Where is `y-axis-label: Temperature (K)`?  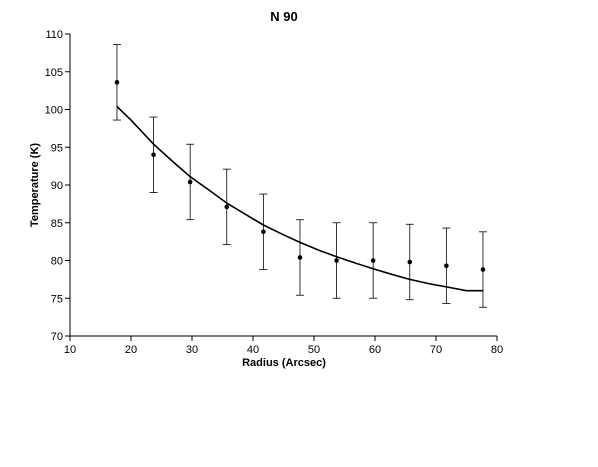 y-axis-label: Temperature (K) is located at coordinates (35, 185).